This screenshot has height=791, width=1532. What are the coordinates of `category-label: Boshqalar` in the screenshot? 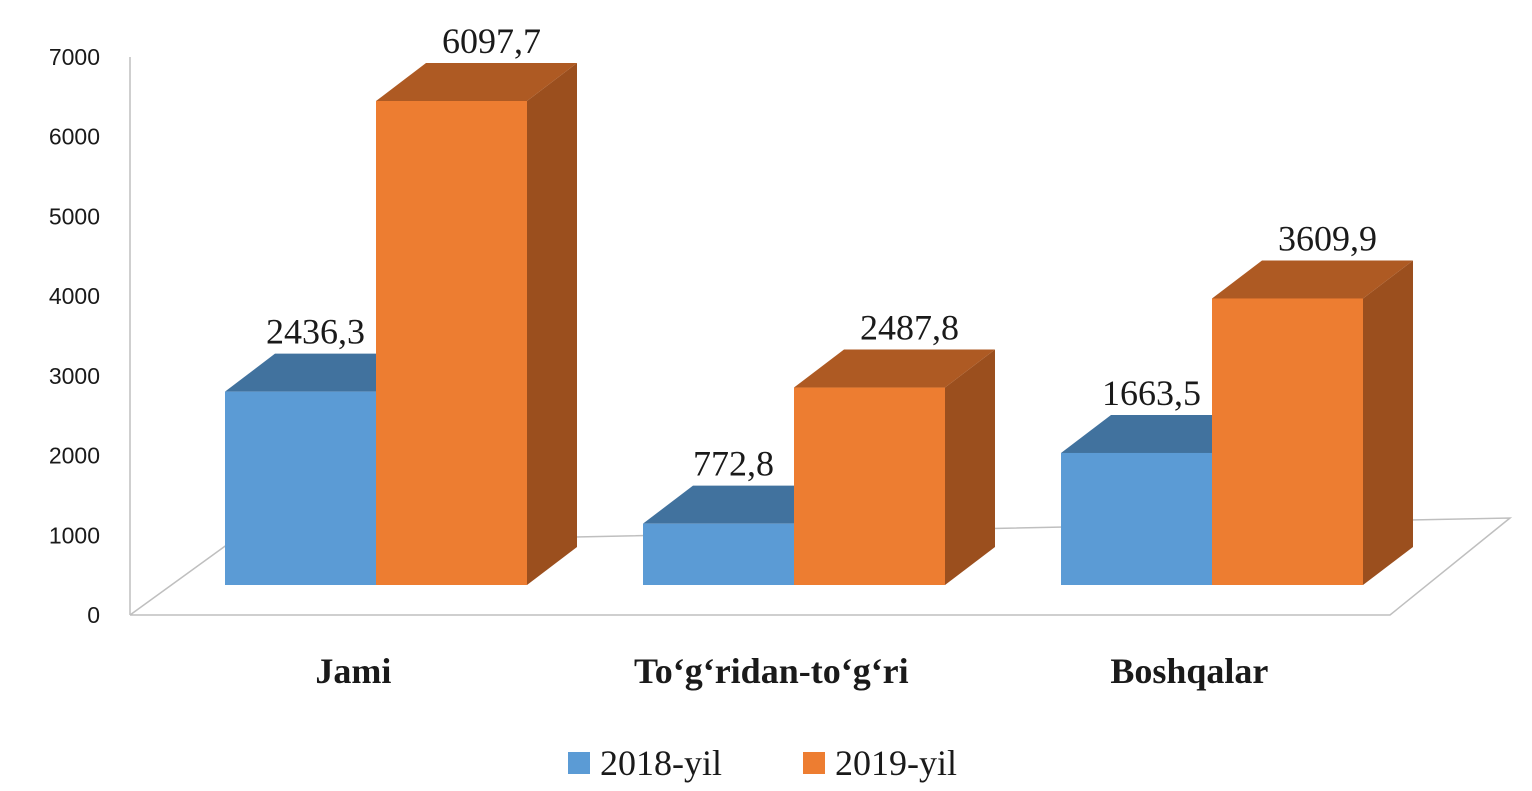 It's located at (1189, 671).